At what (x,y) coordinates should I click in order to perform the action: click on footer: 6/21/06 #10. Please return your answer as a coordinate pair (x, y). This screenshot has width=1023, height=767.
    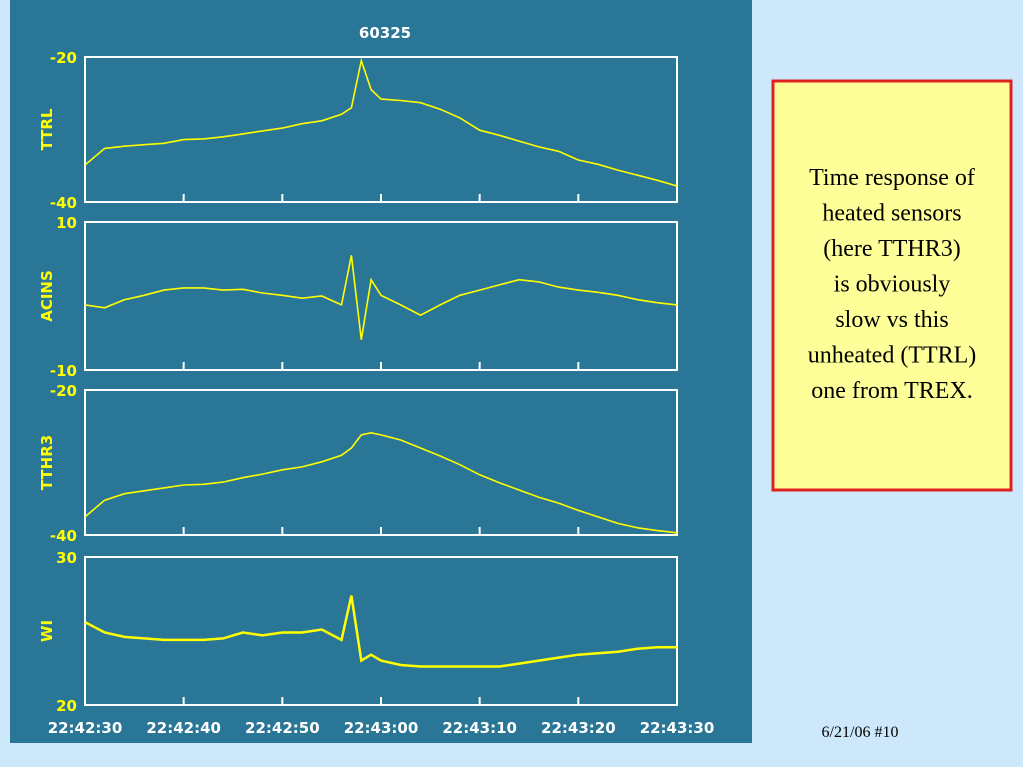
    Looking at the image, I should click on (860, 732).